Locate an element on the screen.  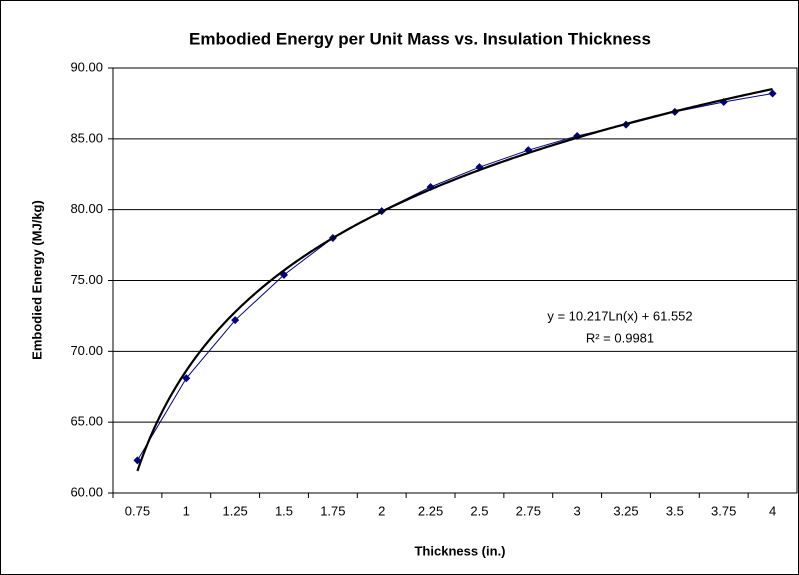
x-tick-label: 0.75 is located at coordinates (137, 510).